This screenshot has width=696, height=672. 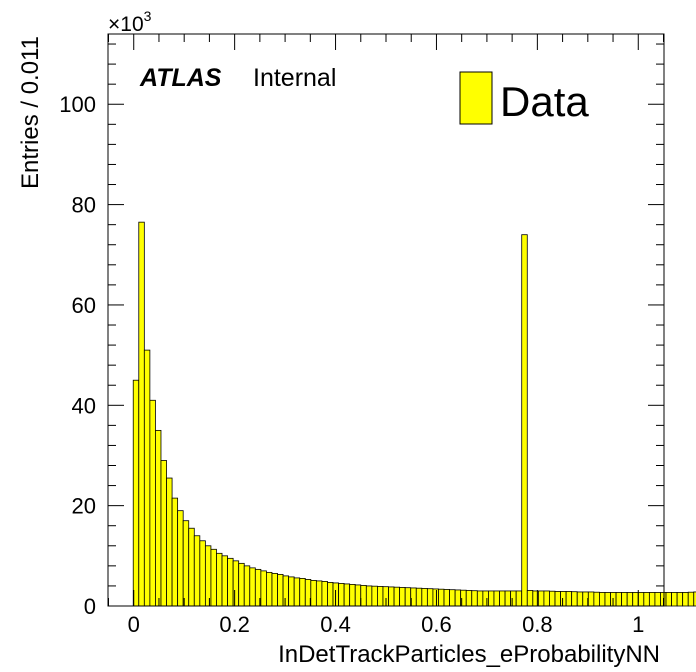 I want to click on y-multiplier: ×10³, so click(x=130, y=22).